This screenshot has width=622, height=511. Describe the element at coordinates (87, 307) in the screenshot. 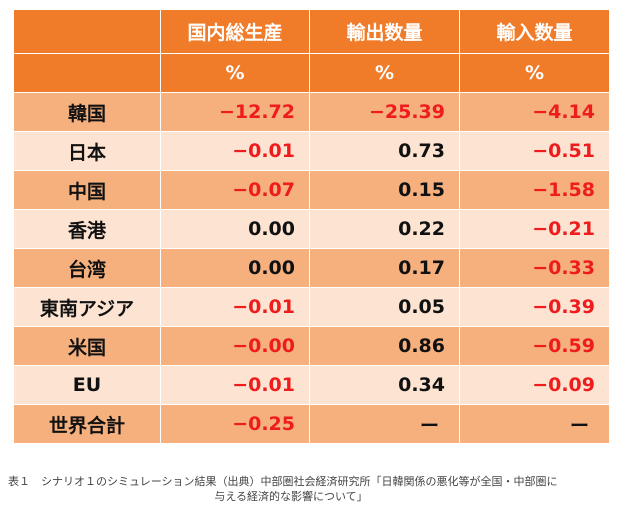

I see `row-label: 東南アジア` at that location.